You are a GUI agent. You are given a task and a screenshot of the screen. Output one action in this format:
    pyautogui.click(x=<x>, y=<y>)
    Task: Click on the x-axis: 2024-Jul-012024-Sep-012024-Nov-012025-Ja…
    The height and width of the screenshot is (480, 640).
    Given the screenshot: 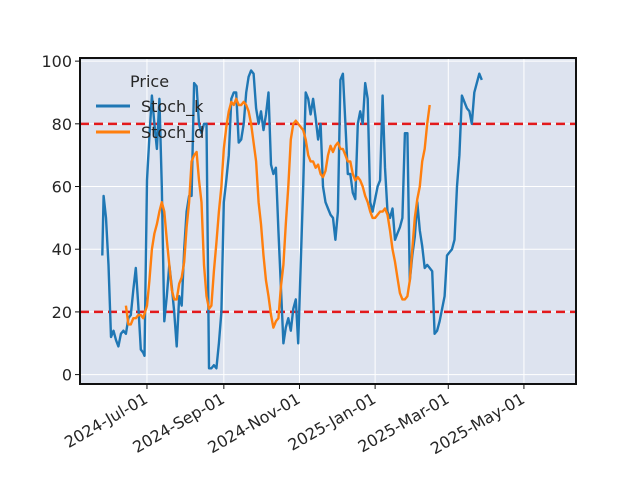 What is the action you would take?
    pyautogui.click(x=294, y=421)
    